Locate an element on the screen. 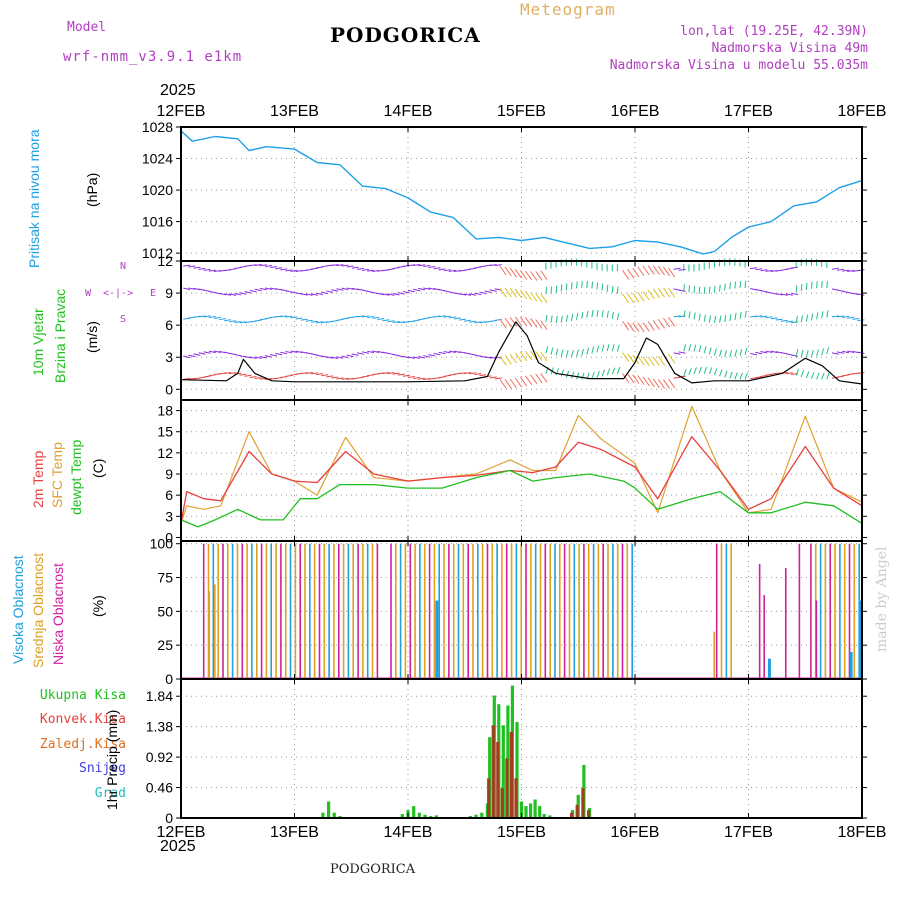 The width and height of the screenshot is (900, 900). panel-frame is located at coordinates (521, 748).